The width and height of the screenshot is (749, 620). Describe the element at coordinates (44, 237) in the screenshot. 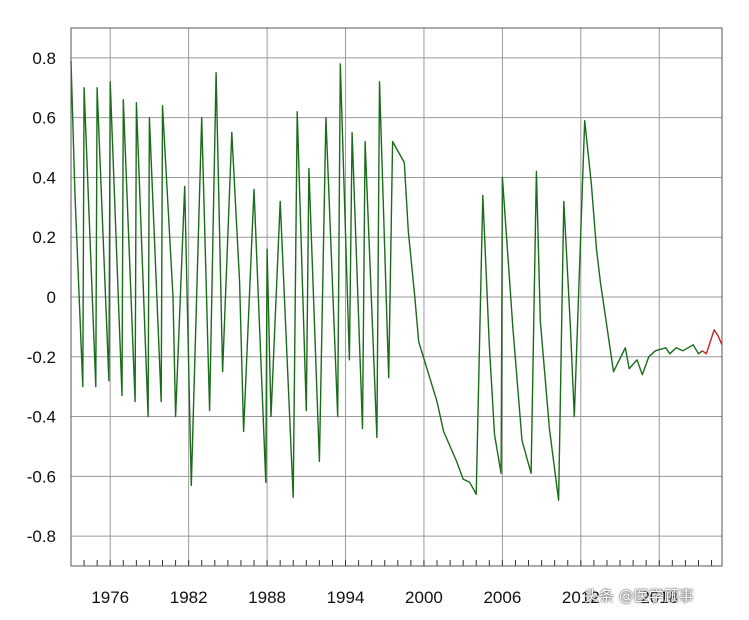

I see `y-tick-label: 0.2` at that location.